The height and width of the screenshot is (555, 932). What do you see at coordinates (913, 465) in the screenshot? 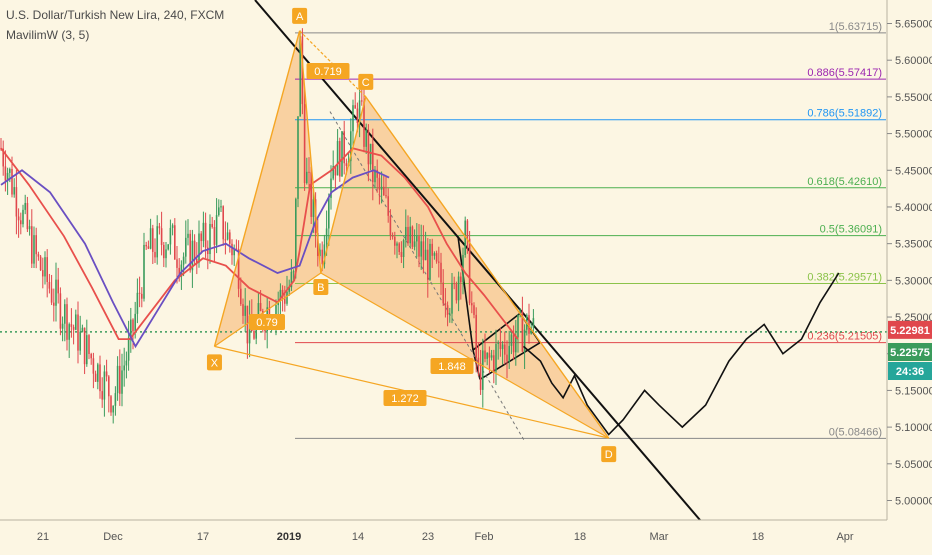
I see `y-tick-label-12: 5.05000` at bounding box center [913, 465].